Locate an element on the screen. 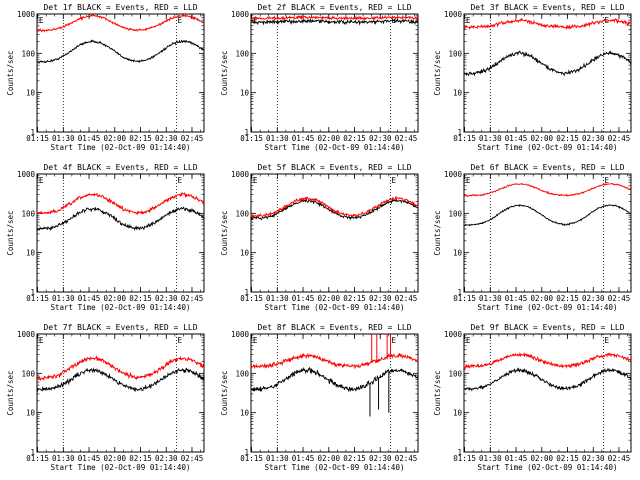 The height and width of the screenshot is (480, 640). panel-title: Det 4f BLACK = Events, RED = LLD is located at coordinates (120, 167).